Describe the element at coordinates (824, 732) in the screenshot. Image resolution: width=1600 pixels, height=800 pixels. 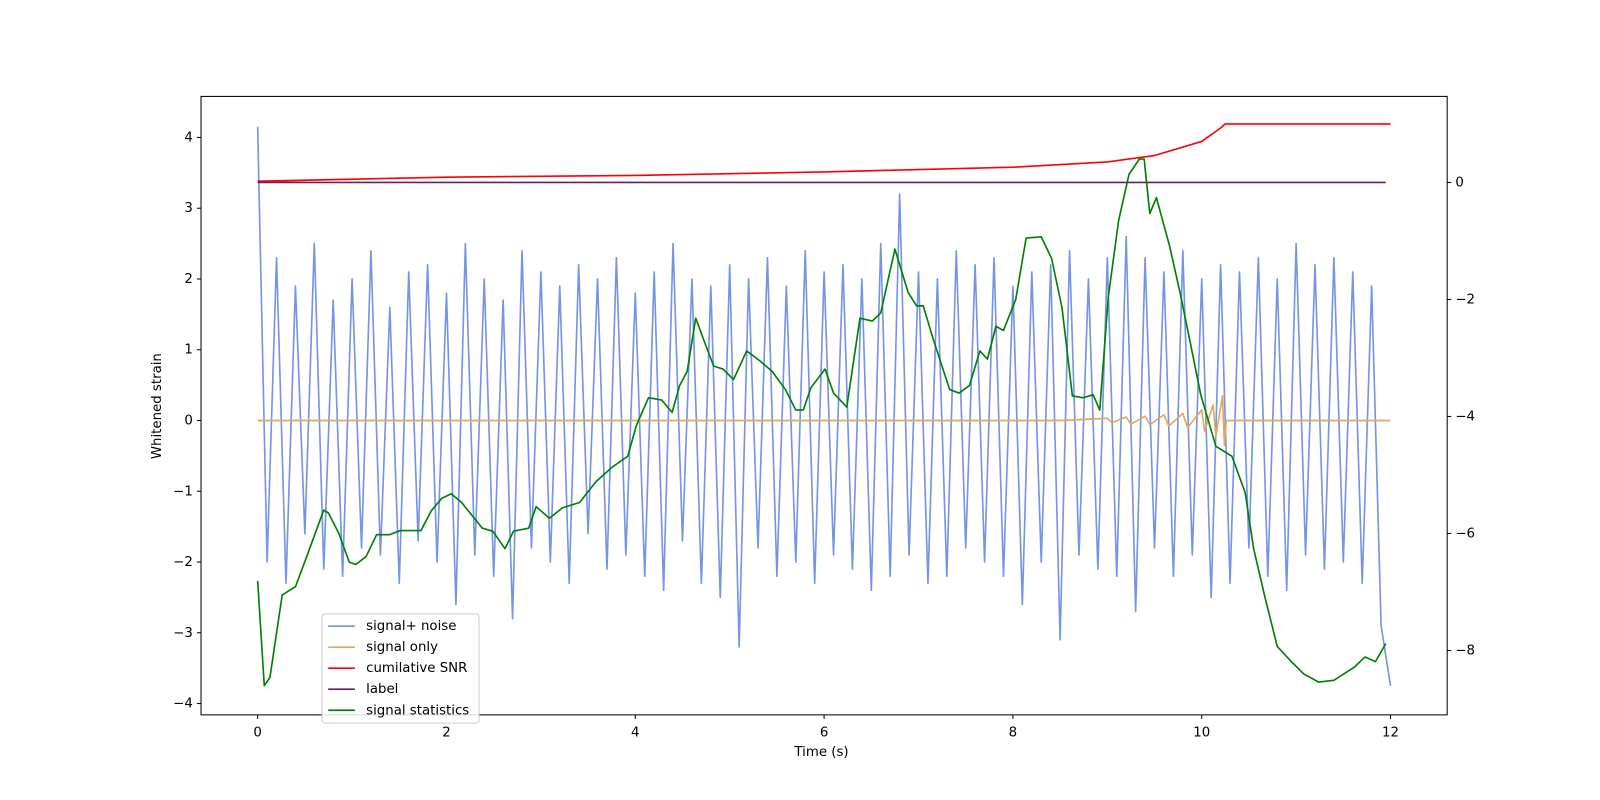
I see `x-tick-label: 6` at that location.